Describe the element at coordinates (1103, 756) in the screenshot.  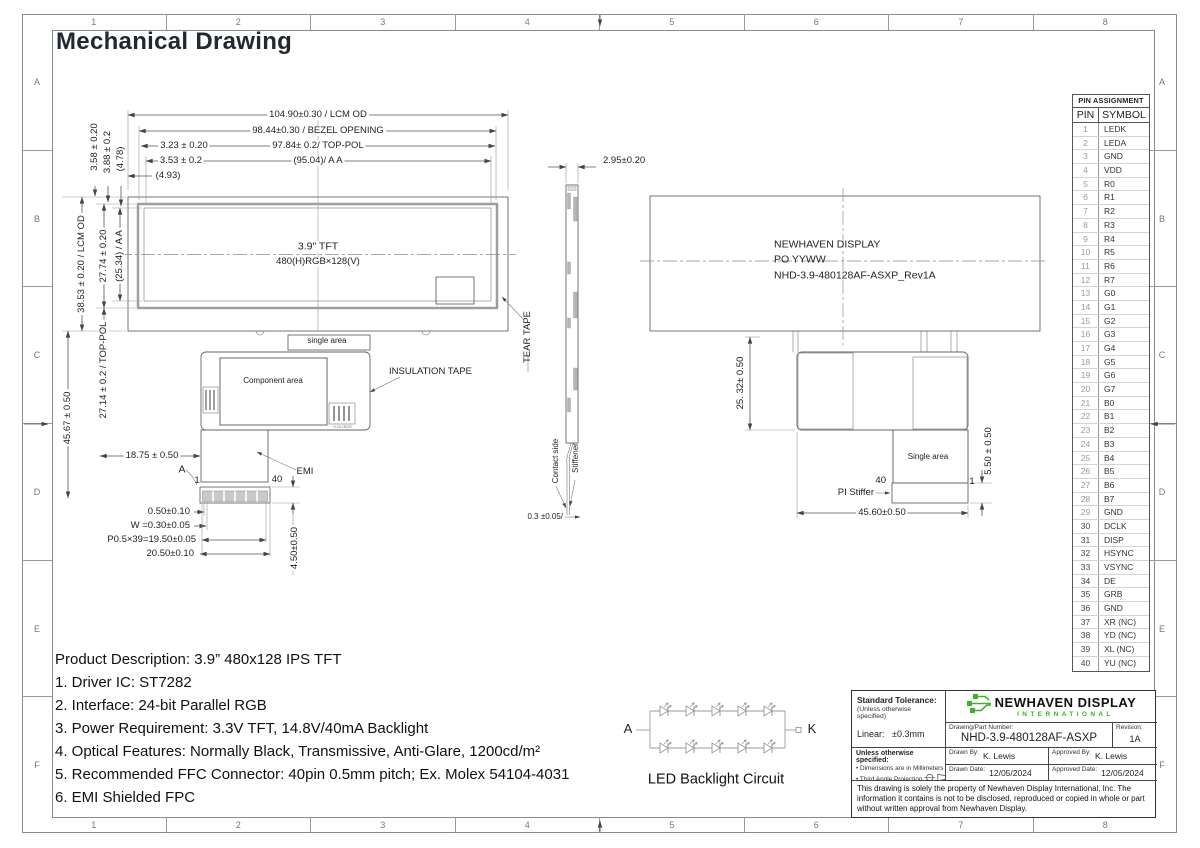
I see `approved-by-cell: Approved By: K. Lewis` at that location.